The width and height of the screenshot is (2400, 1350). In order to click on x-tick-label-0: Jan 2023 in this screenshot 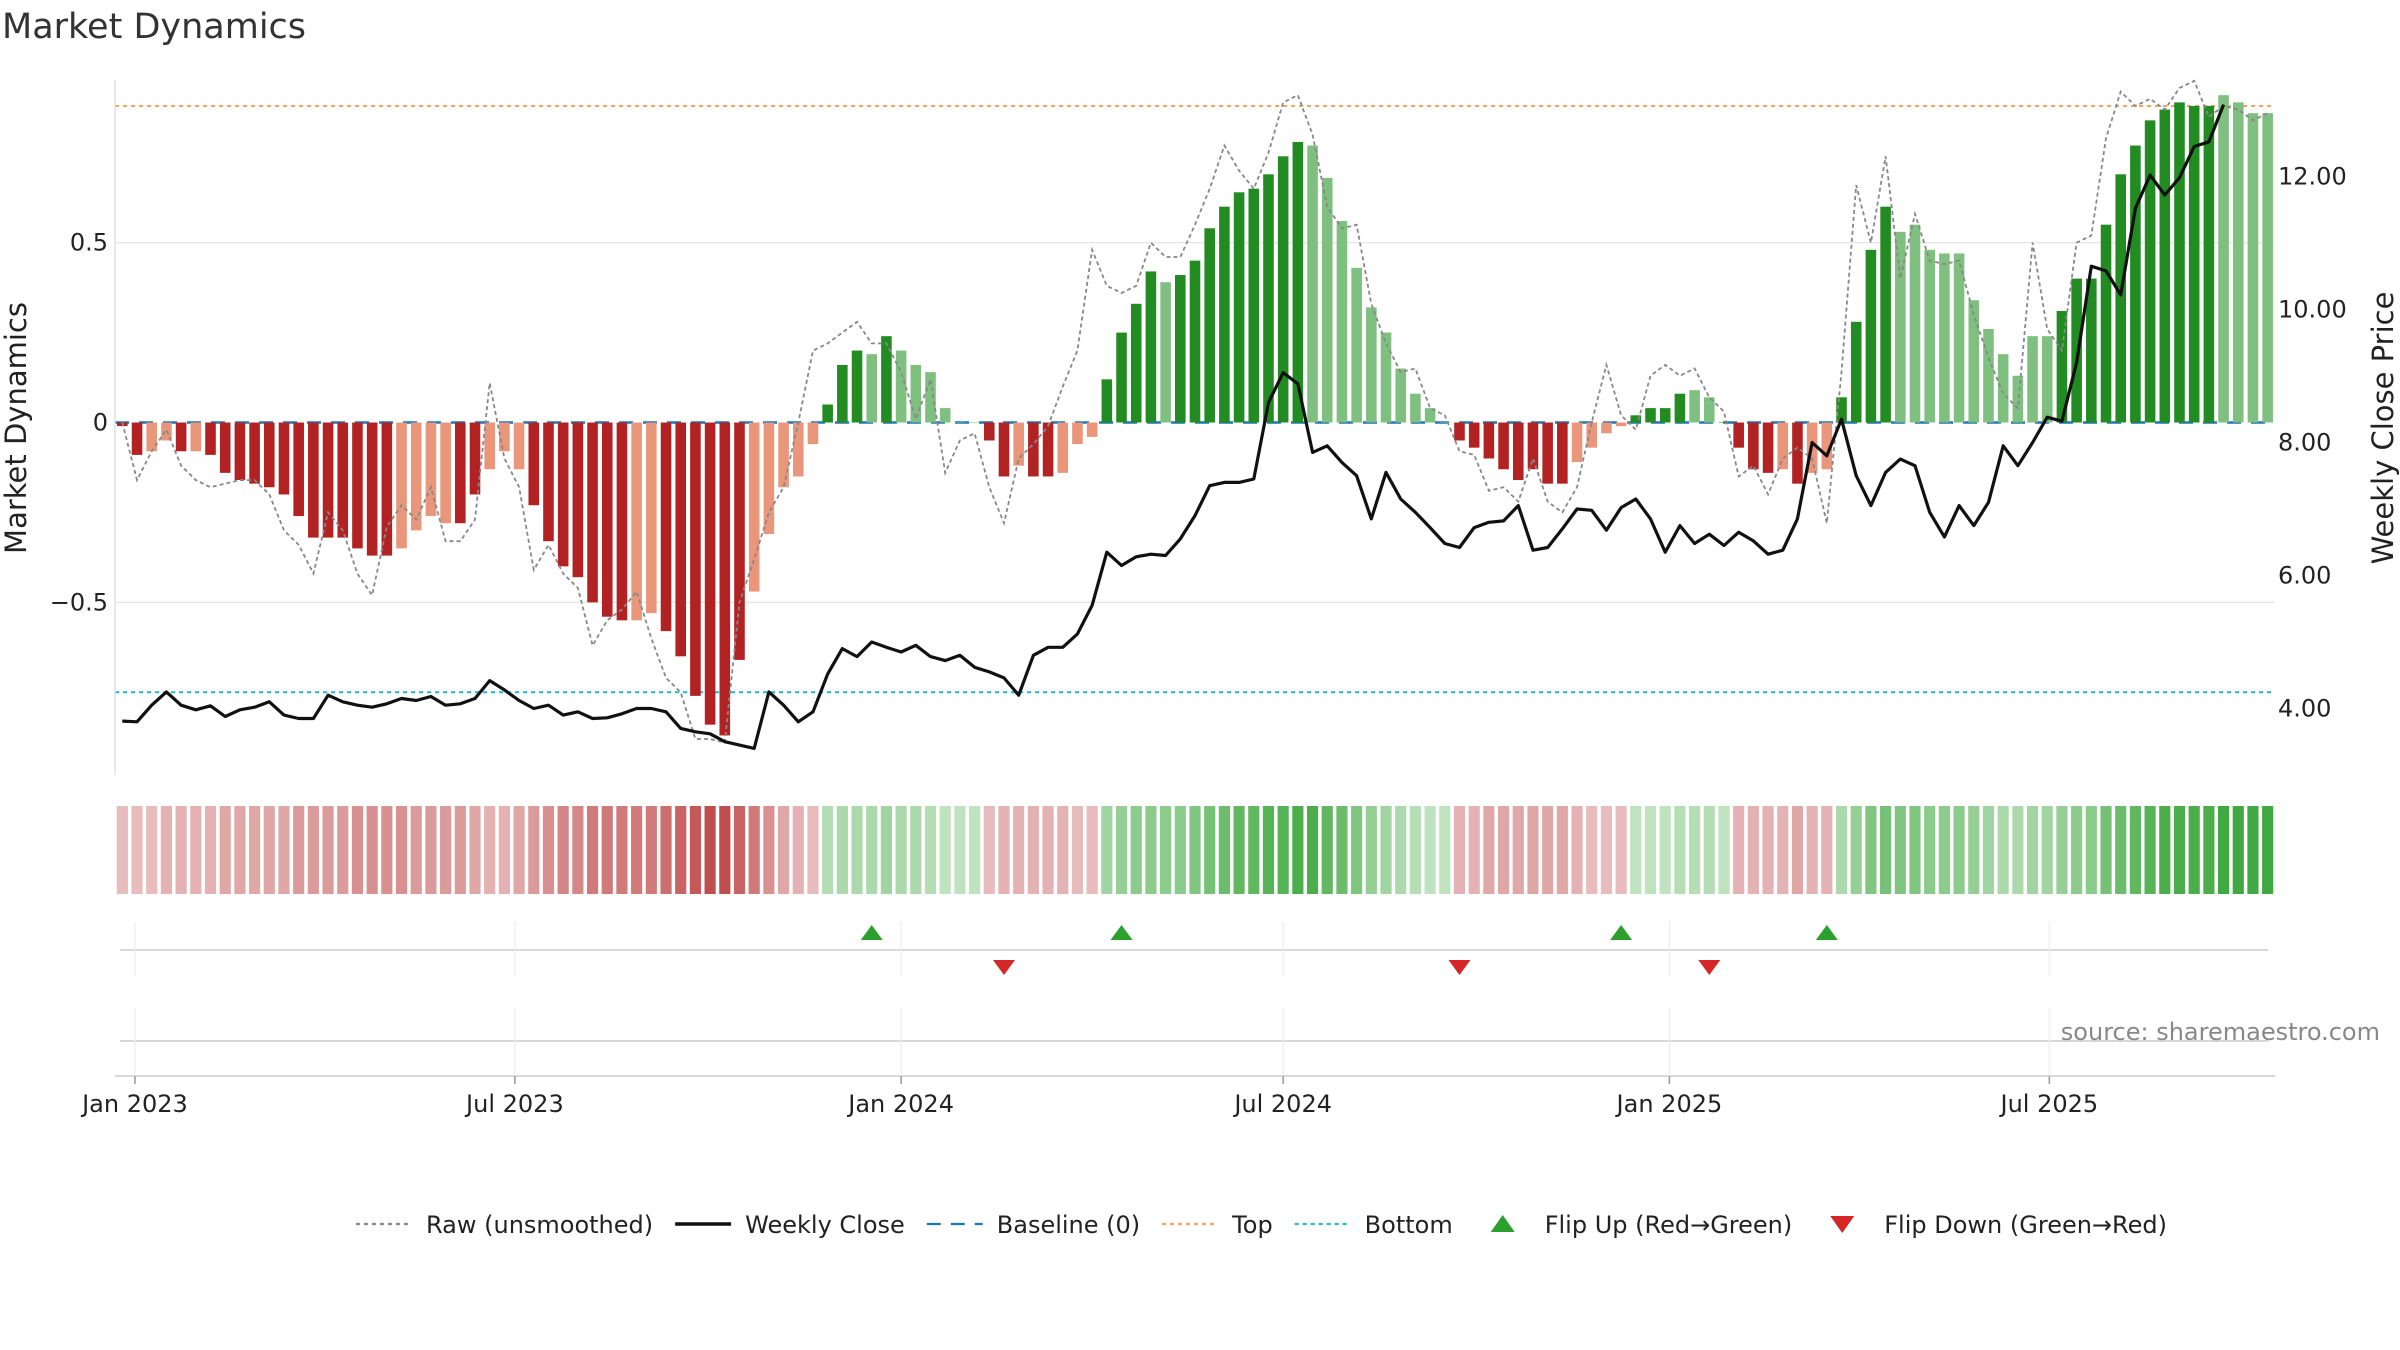, I will do `click(134, 1104)`.